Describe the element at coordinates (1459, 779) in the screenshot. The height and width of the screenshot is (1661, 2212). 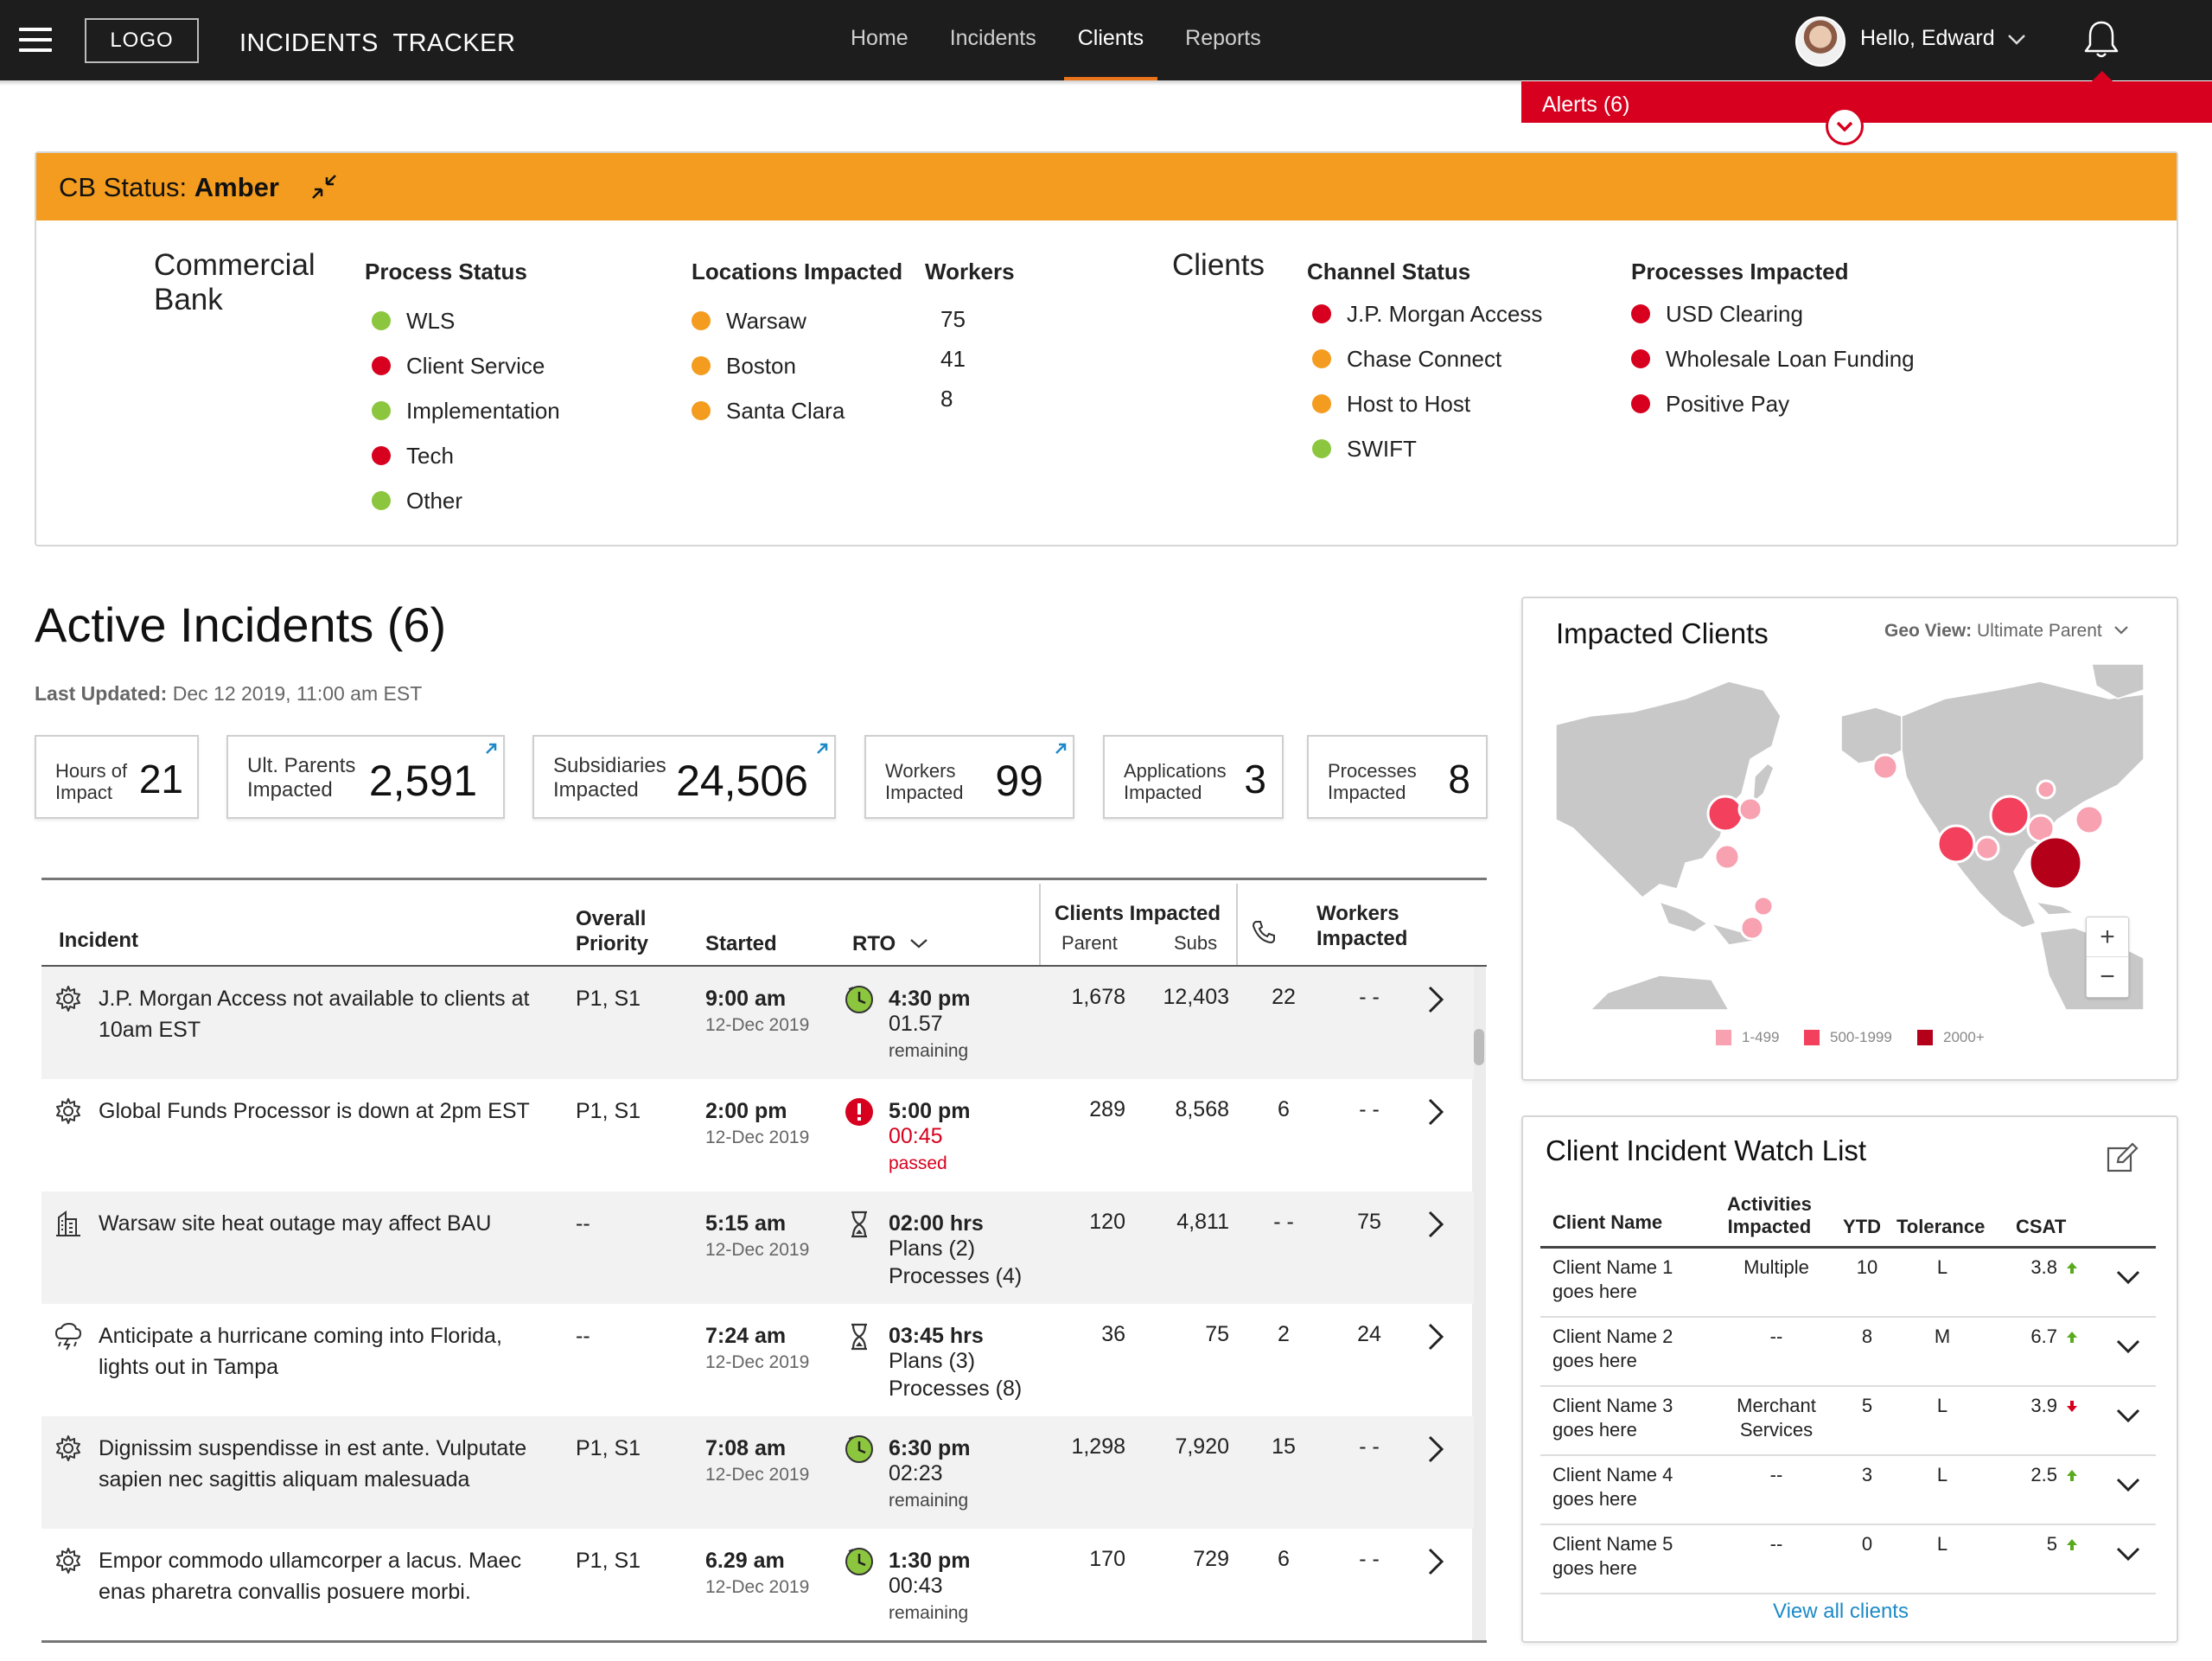
I see `kpi-value: 8` at that location.